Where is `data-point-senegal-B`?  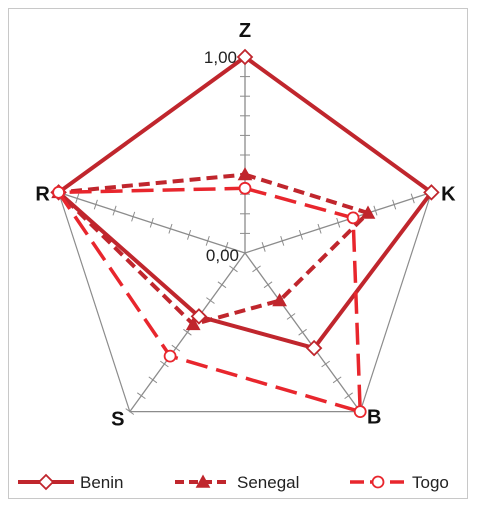
data-point-senegal-B is located at coordinates (279, 300).